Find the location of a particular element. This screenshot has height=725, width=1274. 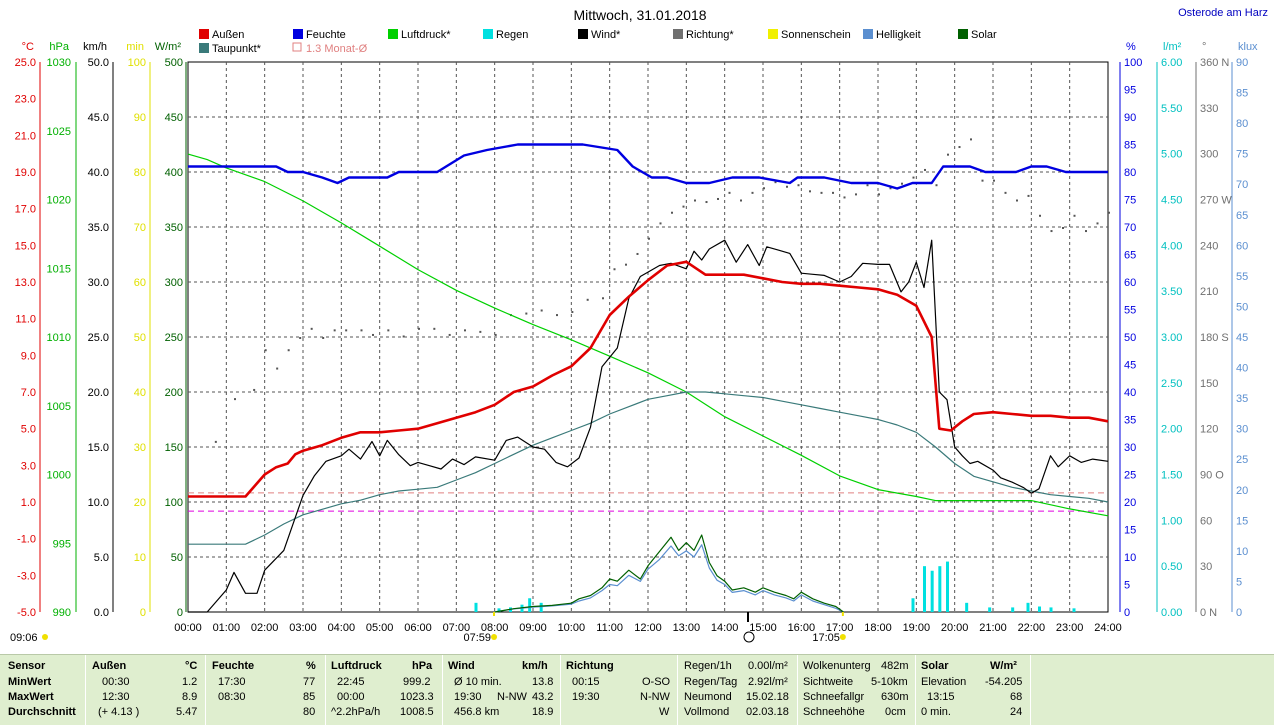

feuchte-line is located at coordinates (648, 166).